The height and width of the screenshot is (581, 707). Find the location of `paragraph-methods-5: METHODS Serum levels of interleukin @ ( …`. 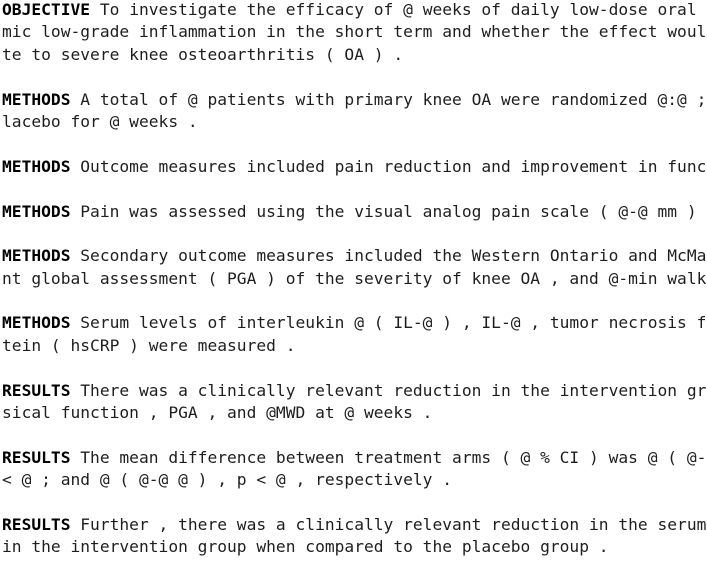

paragraph-methods-5: METHODS Serum levels of interleukin @ ( … is located at coordinates (354, 334).